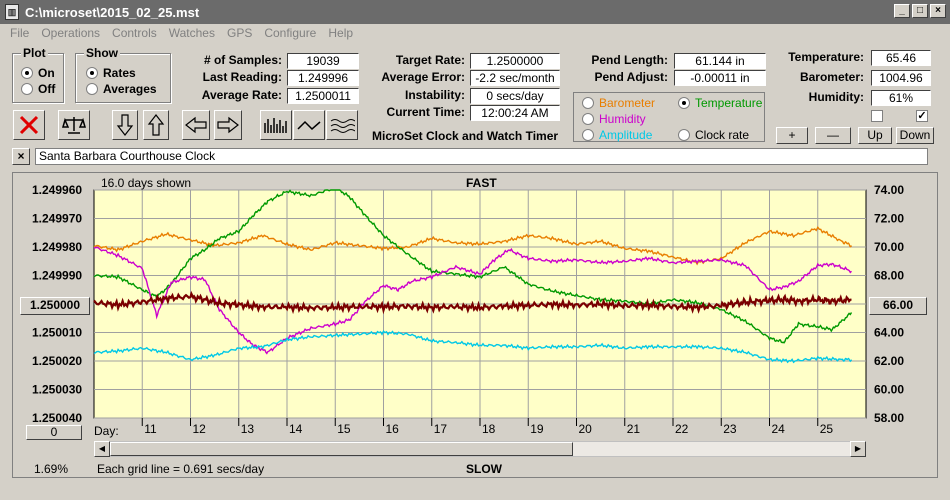  I want to click on menu-gps: GPS, so click(239, 33).